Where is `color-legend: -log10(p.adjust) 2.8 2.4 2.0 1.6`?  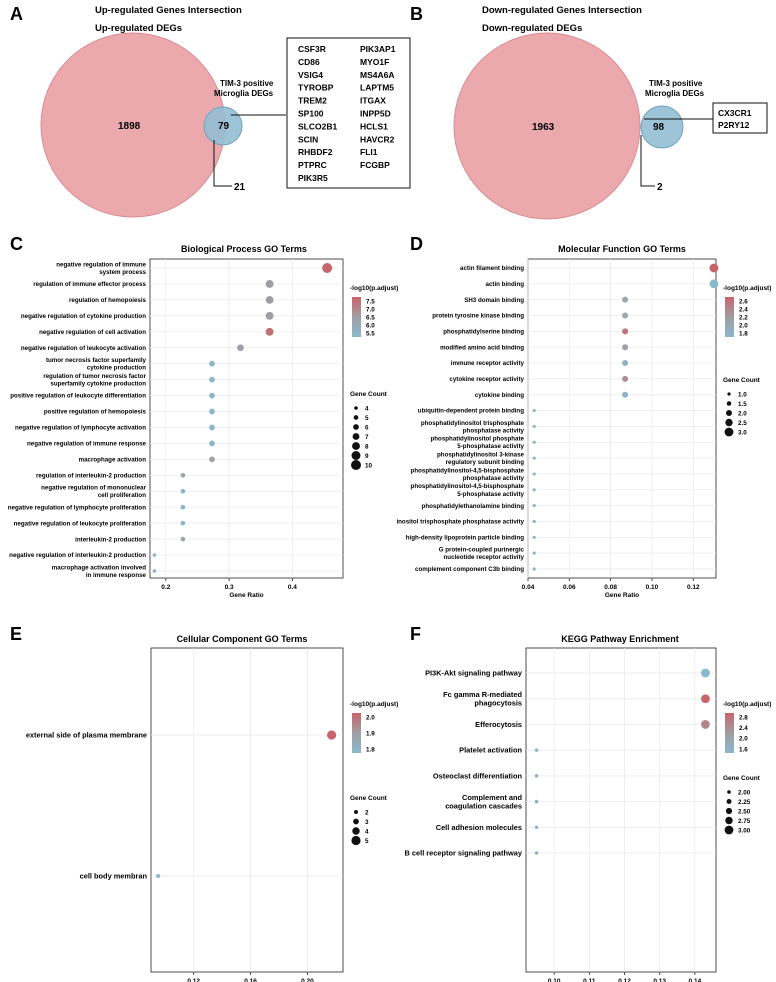
color-legend: -log10(p.adjust) 2.8 2.4 2.0 1.6 is located at coordinates (747, 727).